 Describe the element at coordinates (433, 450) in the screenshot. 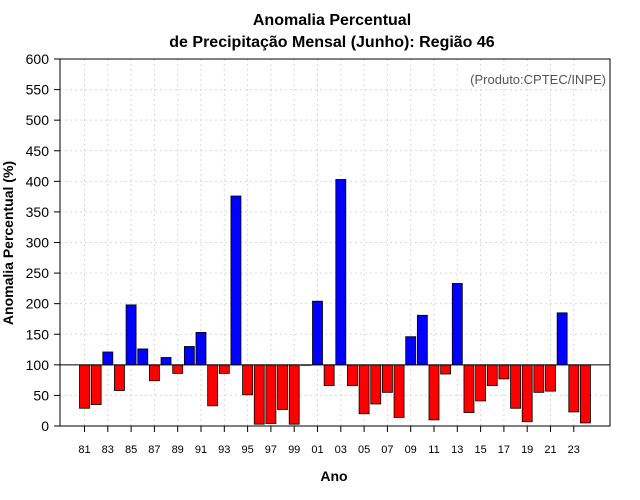

I see `x-tick-label: 11` at that location.